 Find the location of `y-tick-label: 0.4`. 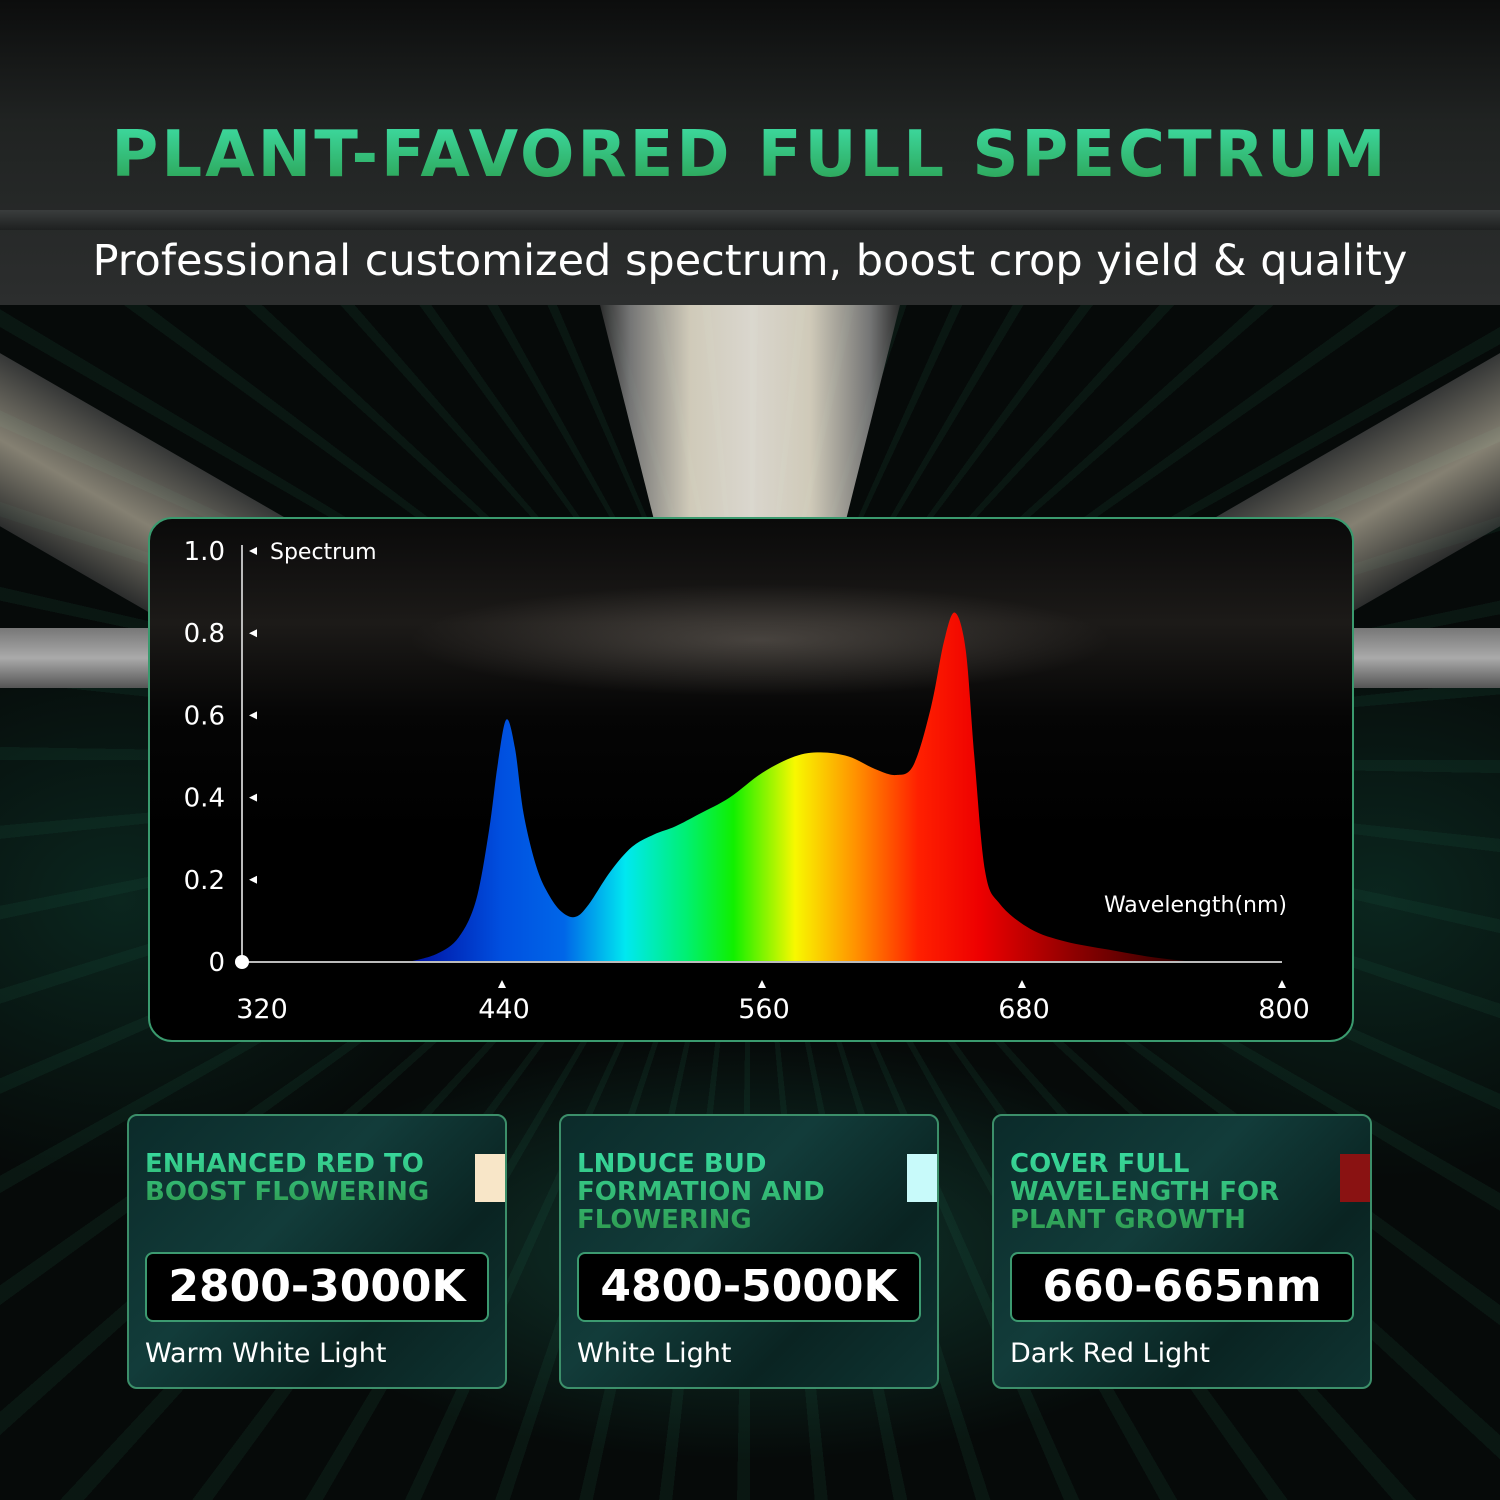

y-tick-label: 0.4 is located at coordinates (204, 799).